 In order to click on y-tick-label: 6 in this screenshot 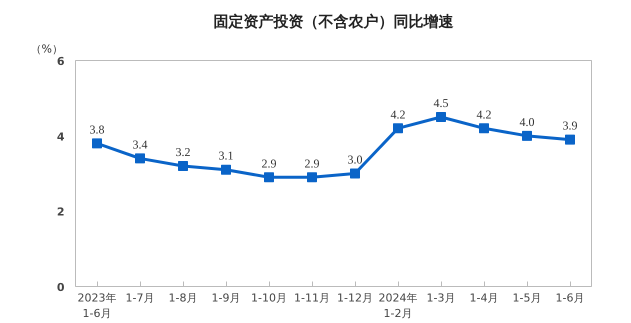, I will do `click(60, 61)`.